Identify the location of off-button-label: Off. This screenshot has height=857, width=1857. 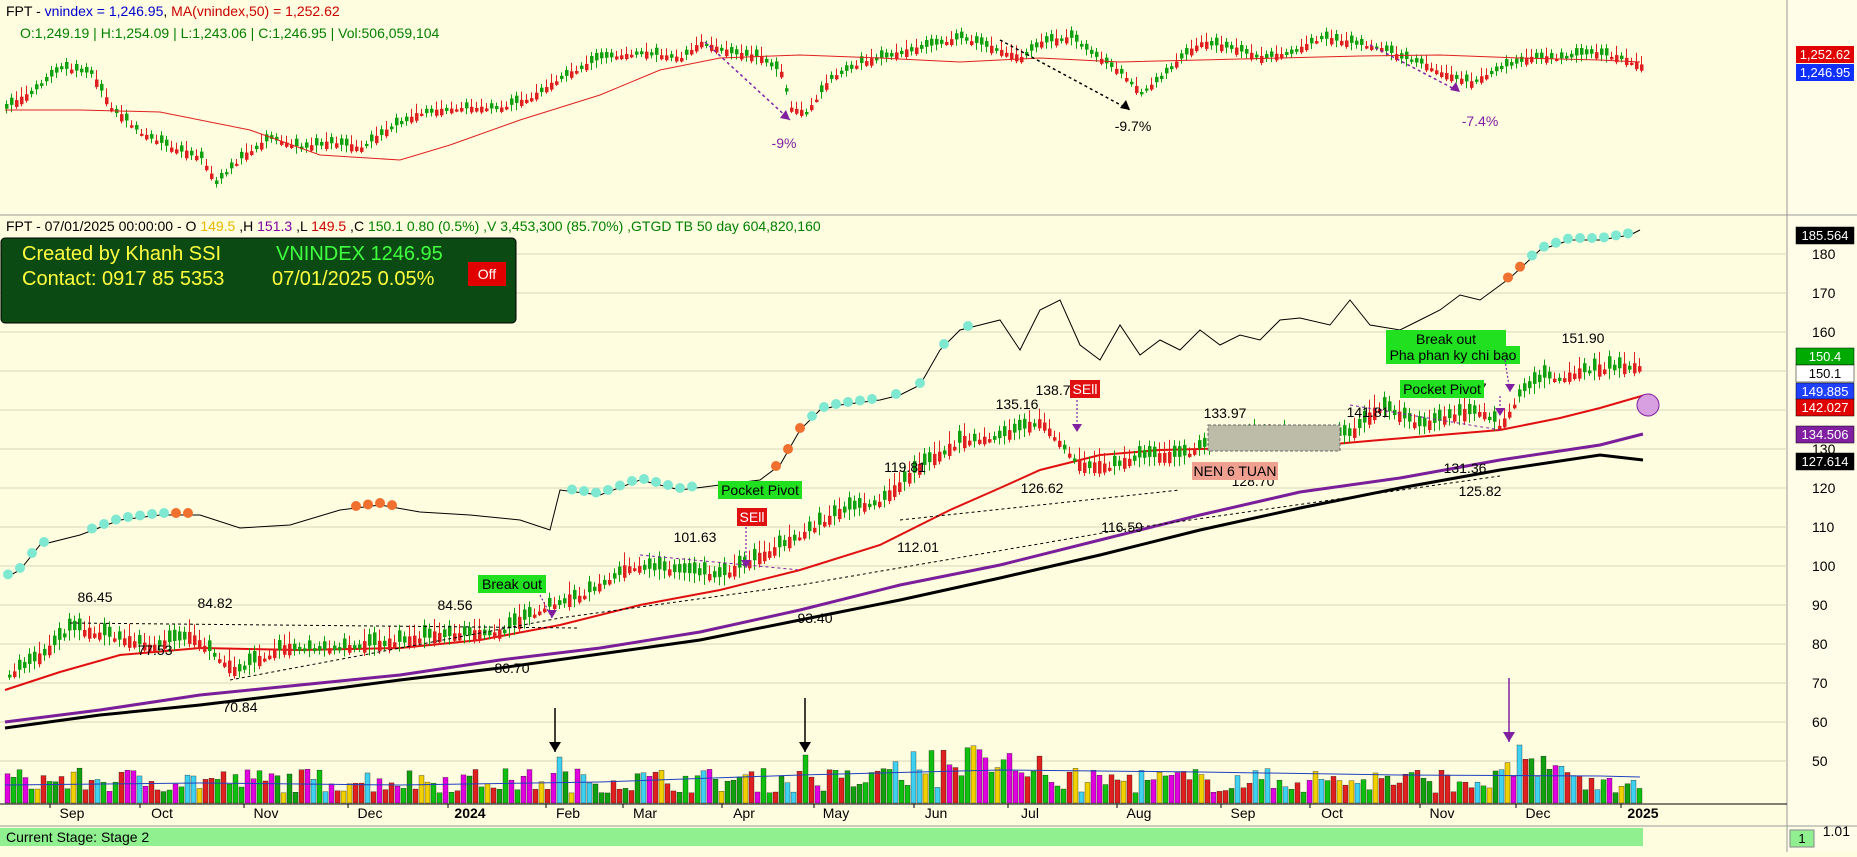
(487, 274).